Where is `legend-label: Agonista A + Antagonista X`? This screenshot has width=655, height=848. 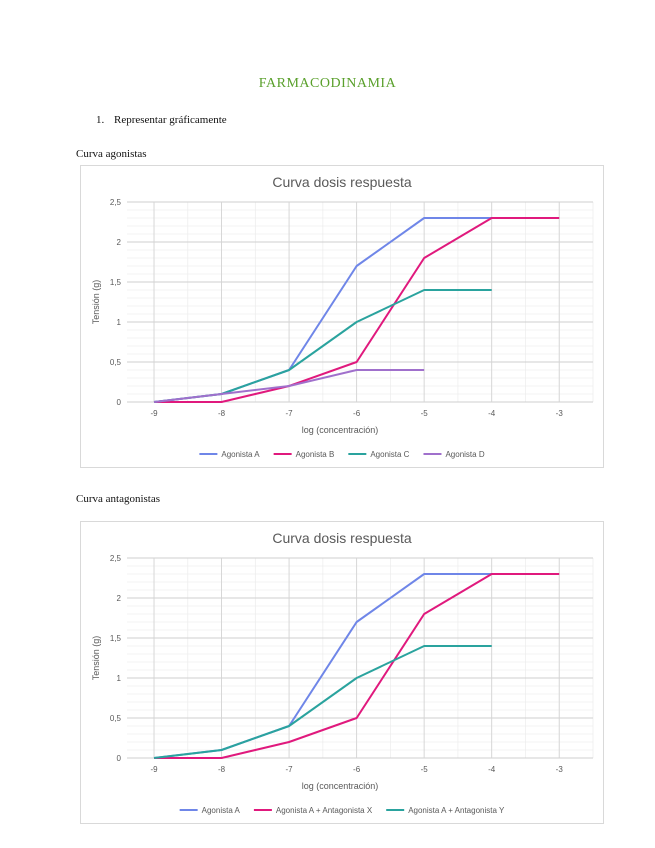 legend-label: Agonista A + Antagonista X is located at coordinates (324, 810).